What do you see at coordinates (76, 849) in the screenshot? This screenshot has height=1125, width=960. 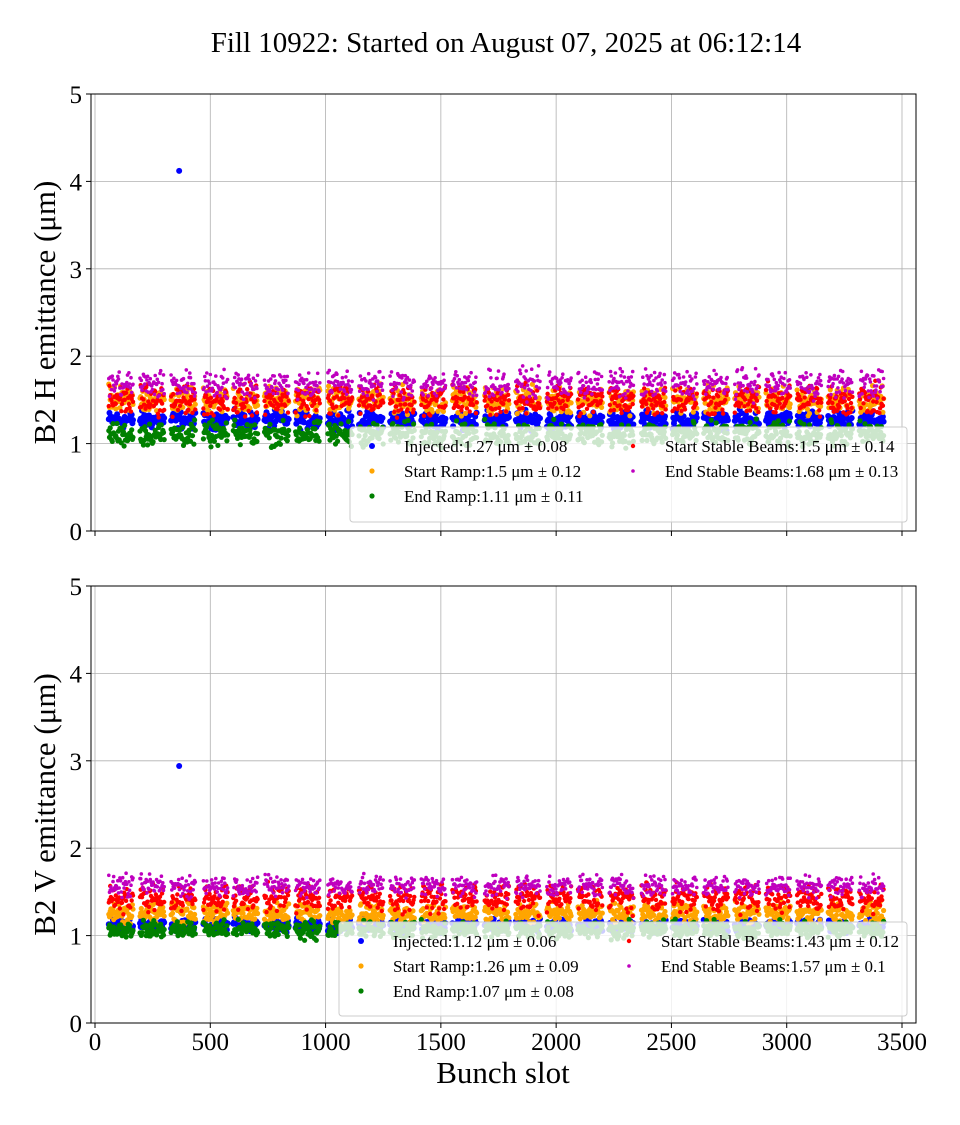 I see `y-tick-label: 2` at bounding box center [76, 849].